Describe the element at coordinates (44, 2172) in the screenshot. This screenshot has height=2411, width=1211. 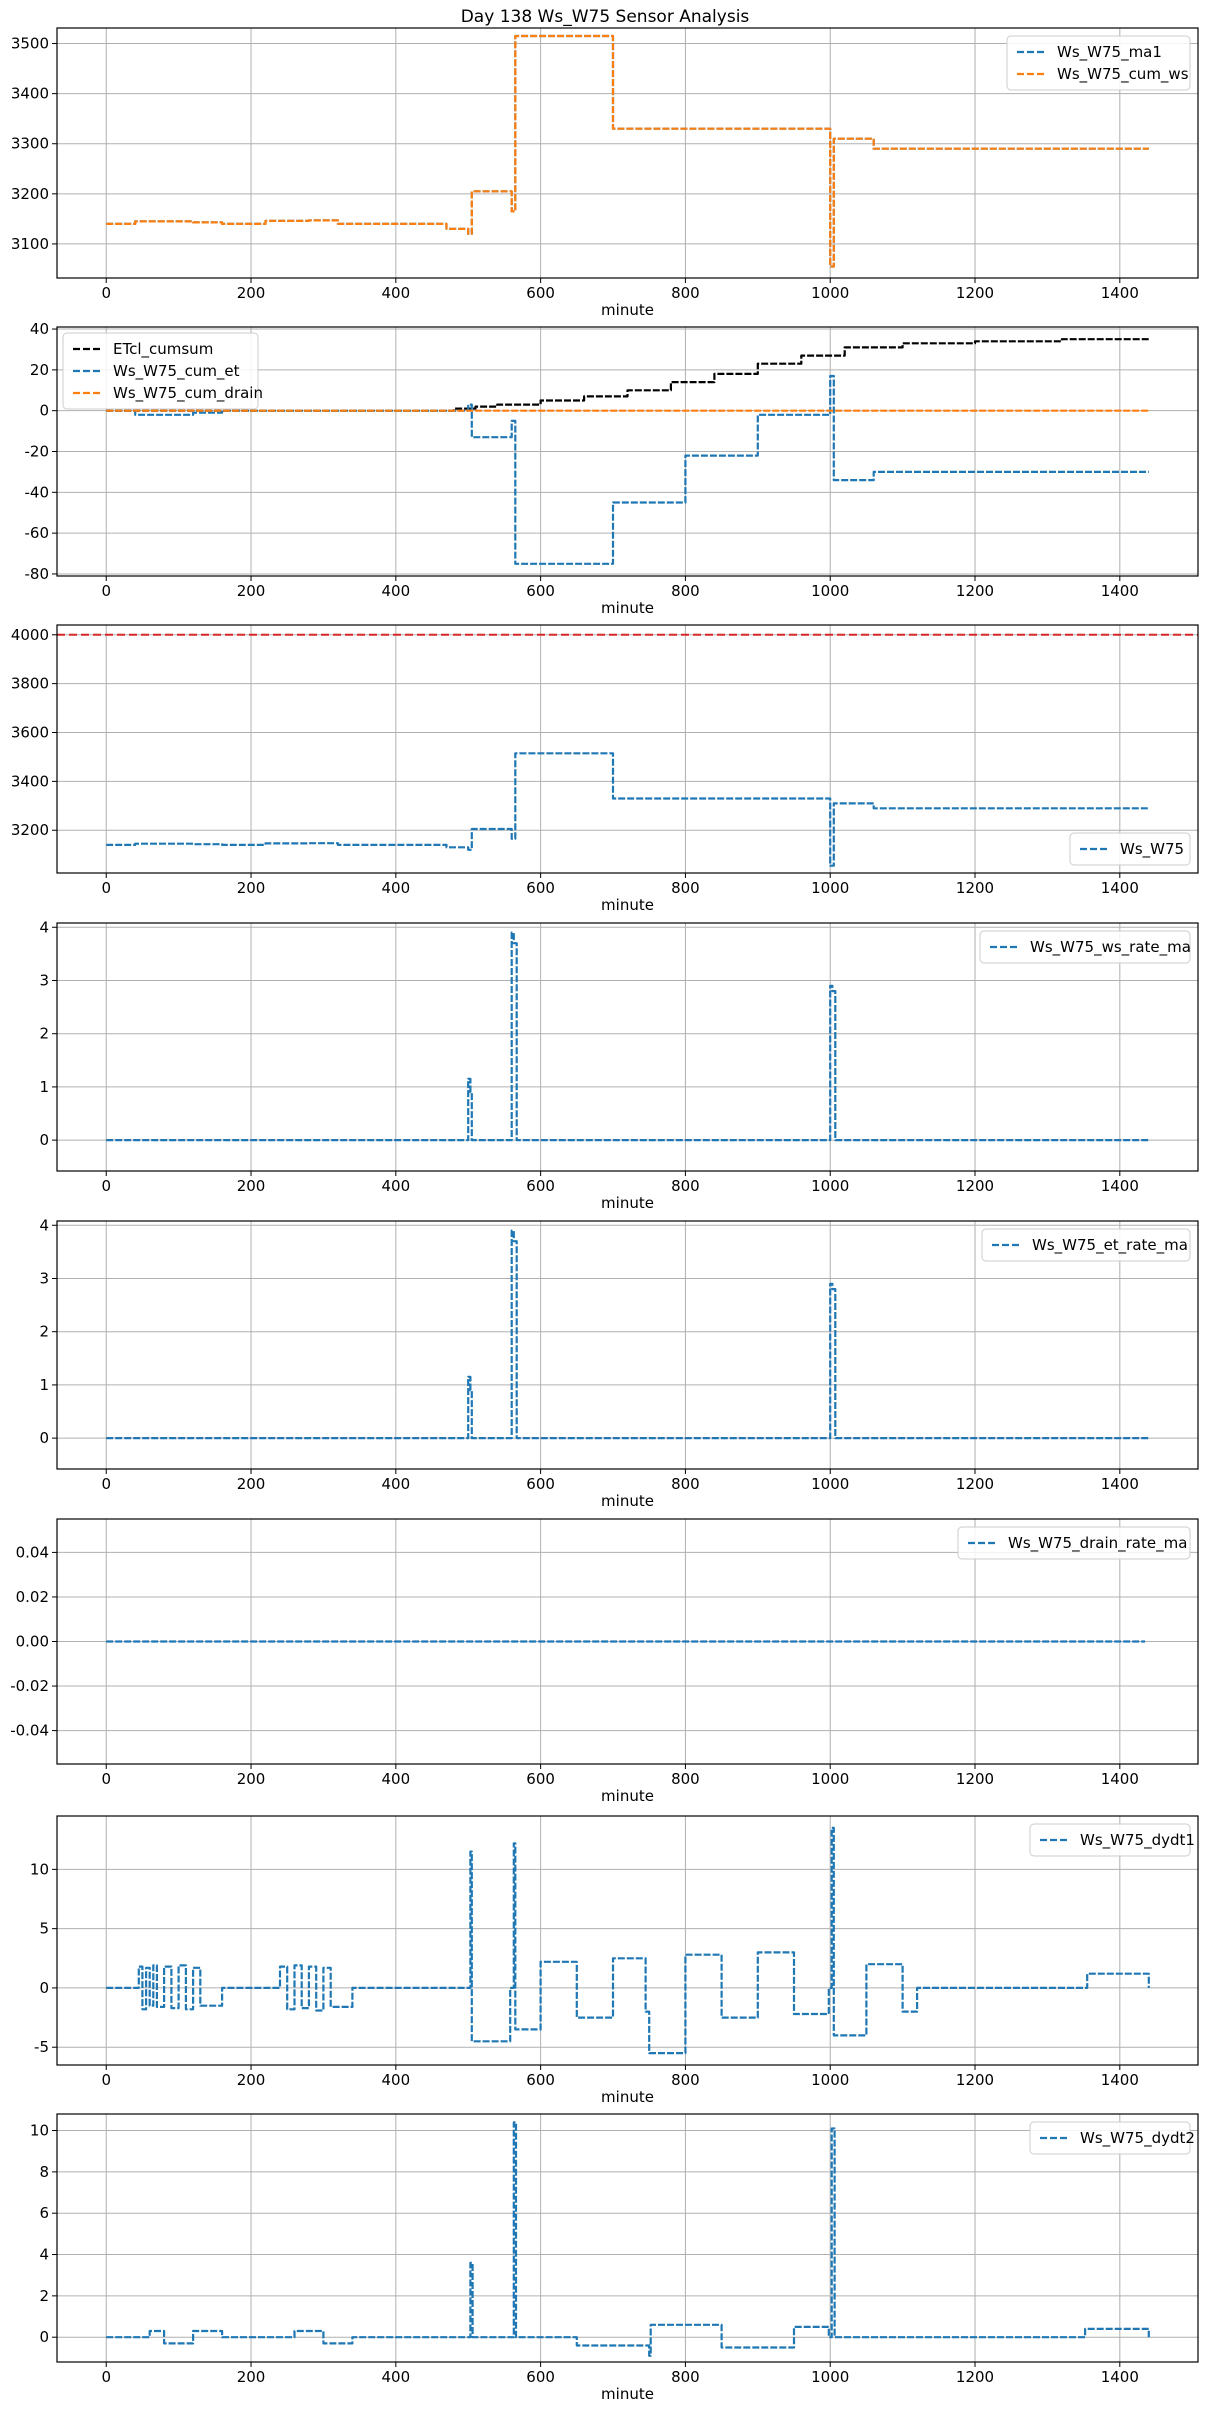
I see `y-tick-label: 8` at that location.